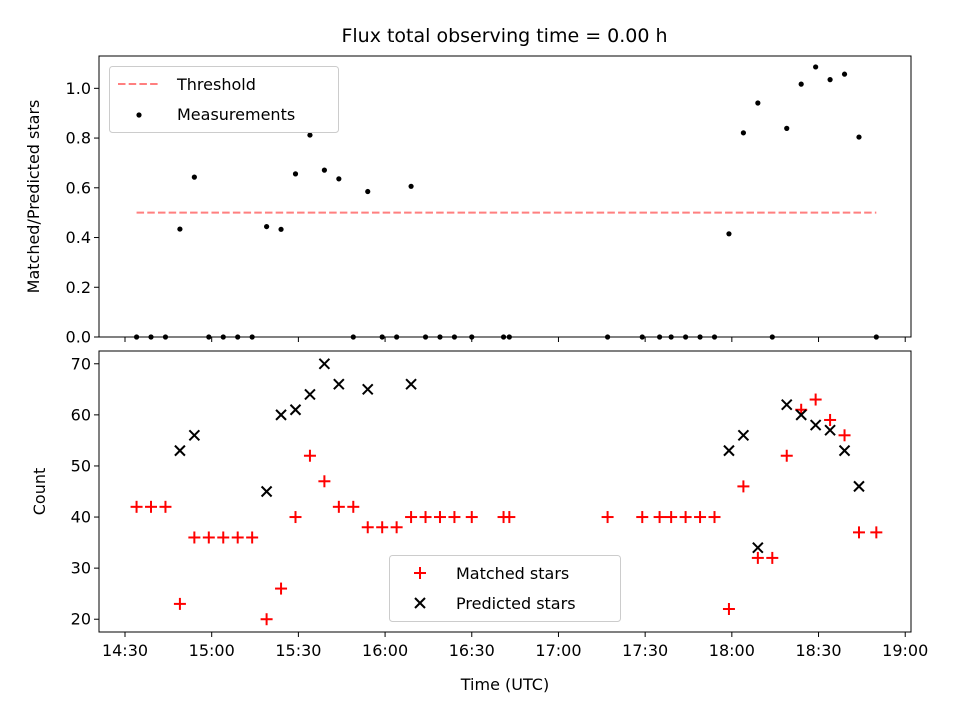 Image resolution: width=960 pixels, height=720 pixels. I want to click on bottom-y-tick-label: 60, so click(81, 414).